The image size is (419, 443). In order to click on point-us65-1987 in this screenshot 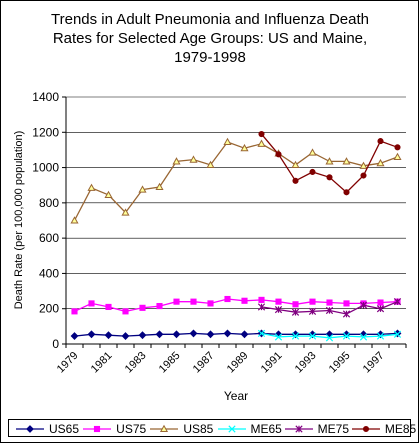, I will do `click(210, 334)`.